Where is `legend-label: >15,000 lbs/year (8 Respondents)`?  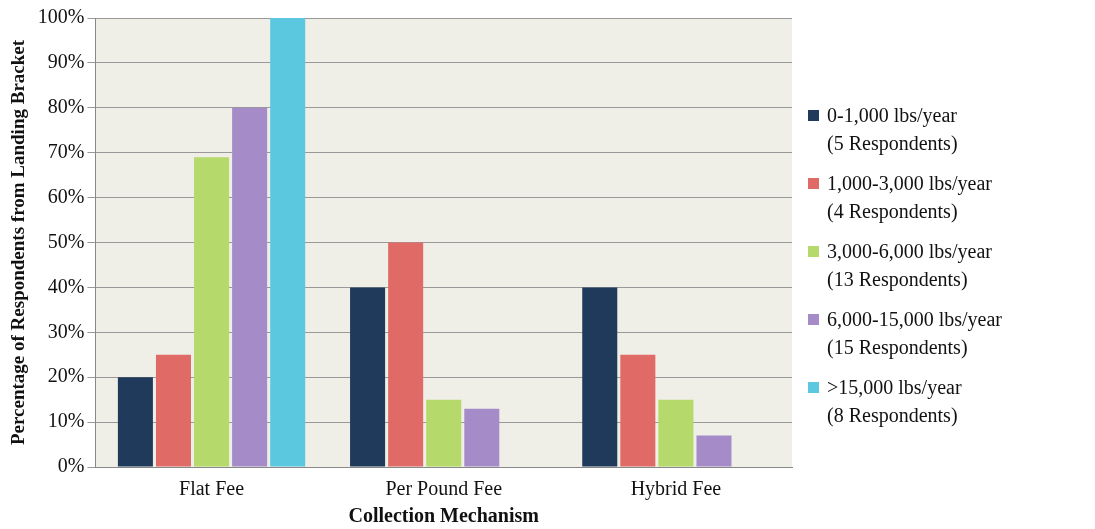
legend-label: >15,000 lbs/year (8 Respondents) is located at coordinates (894, 401).